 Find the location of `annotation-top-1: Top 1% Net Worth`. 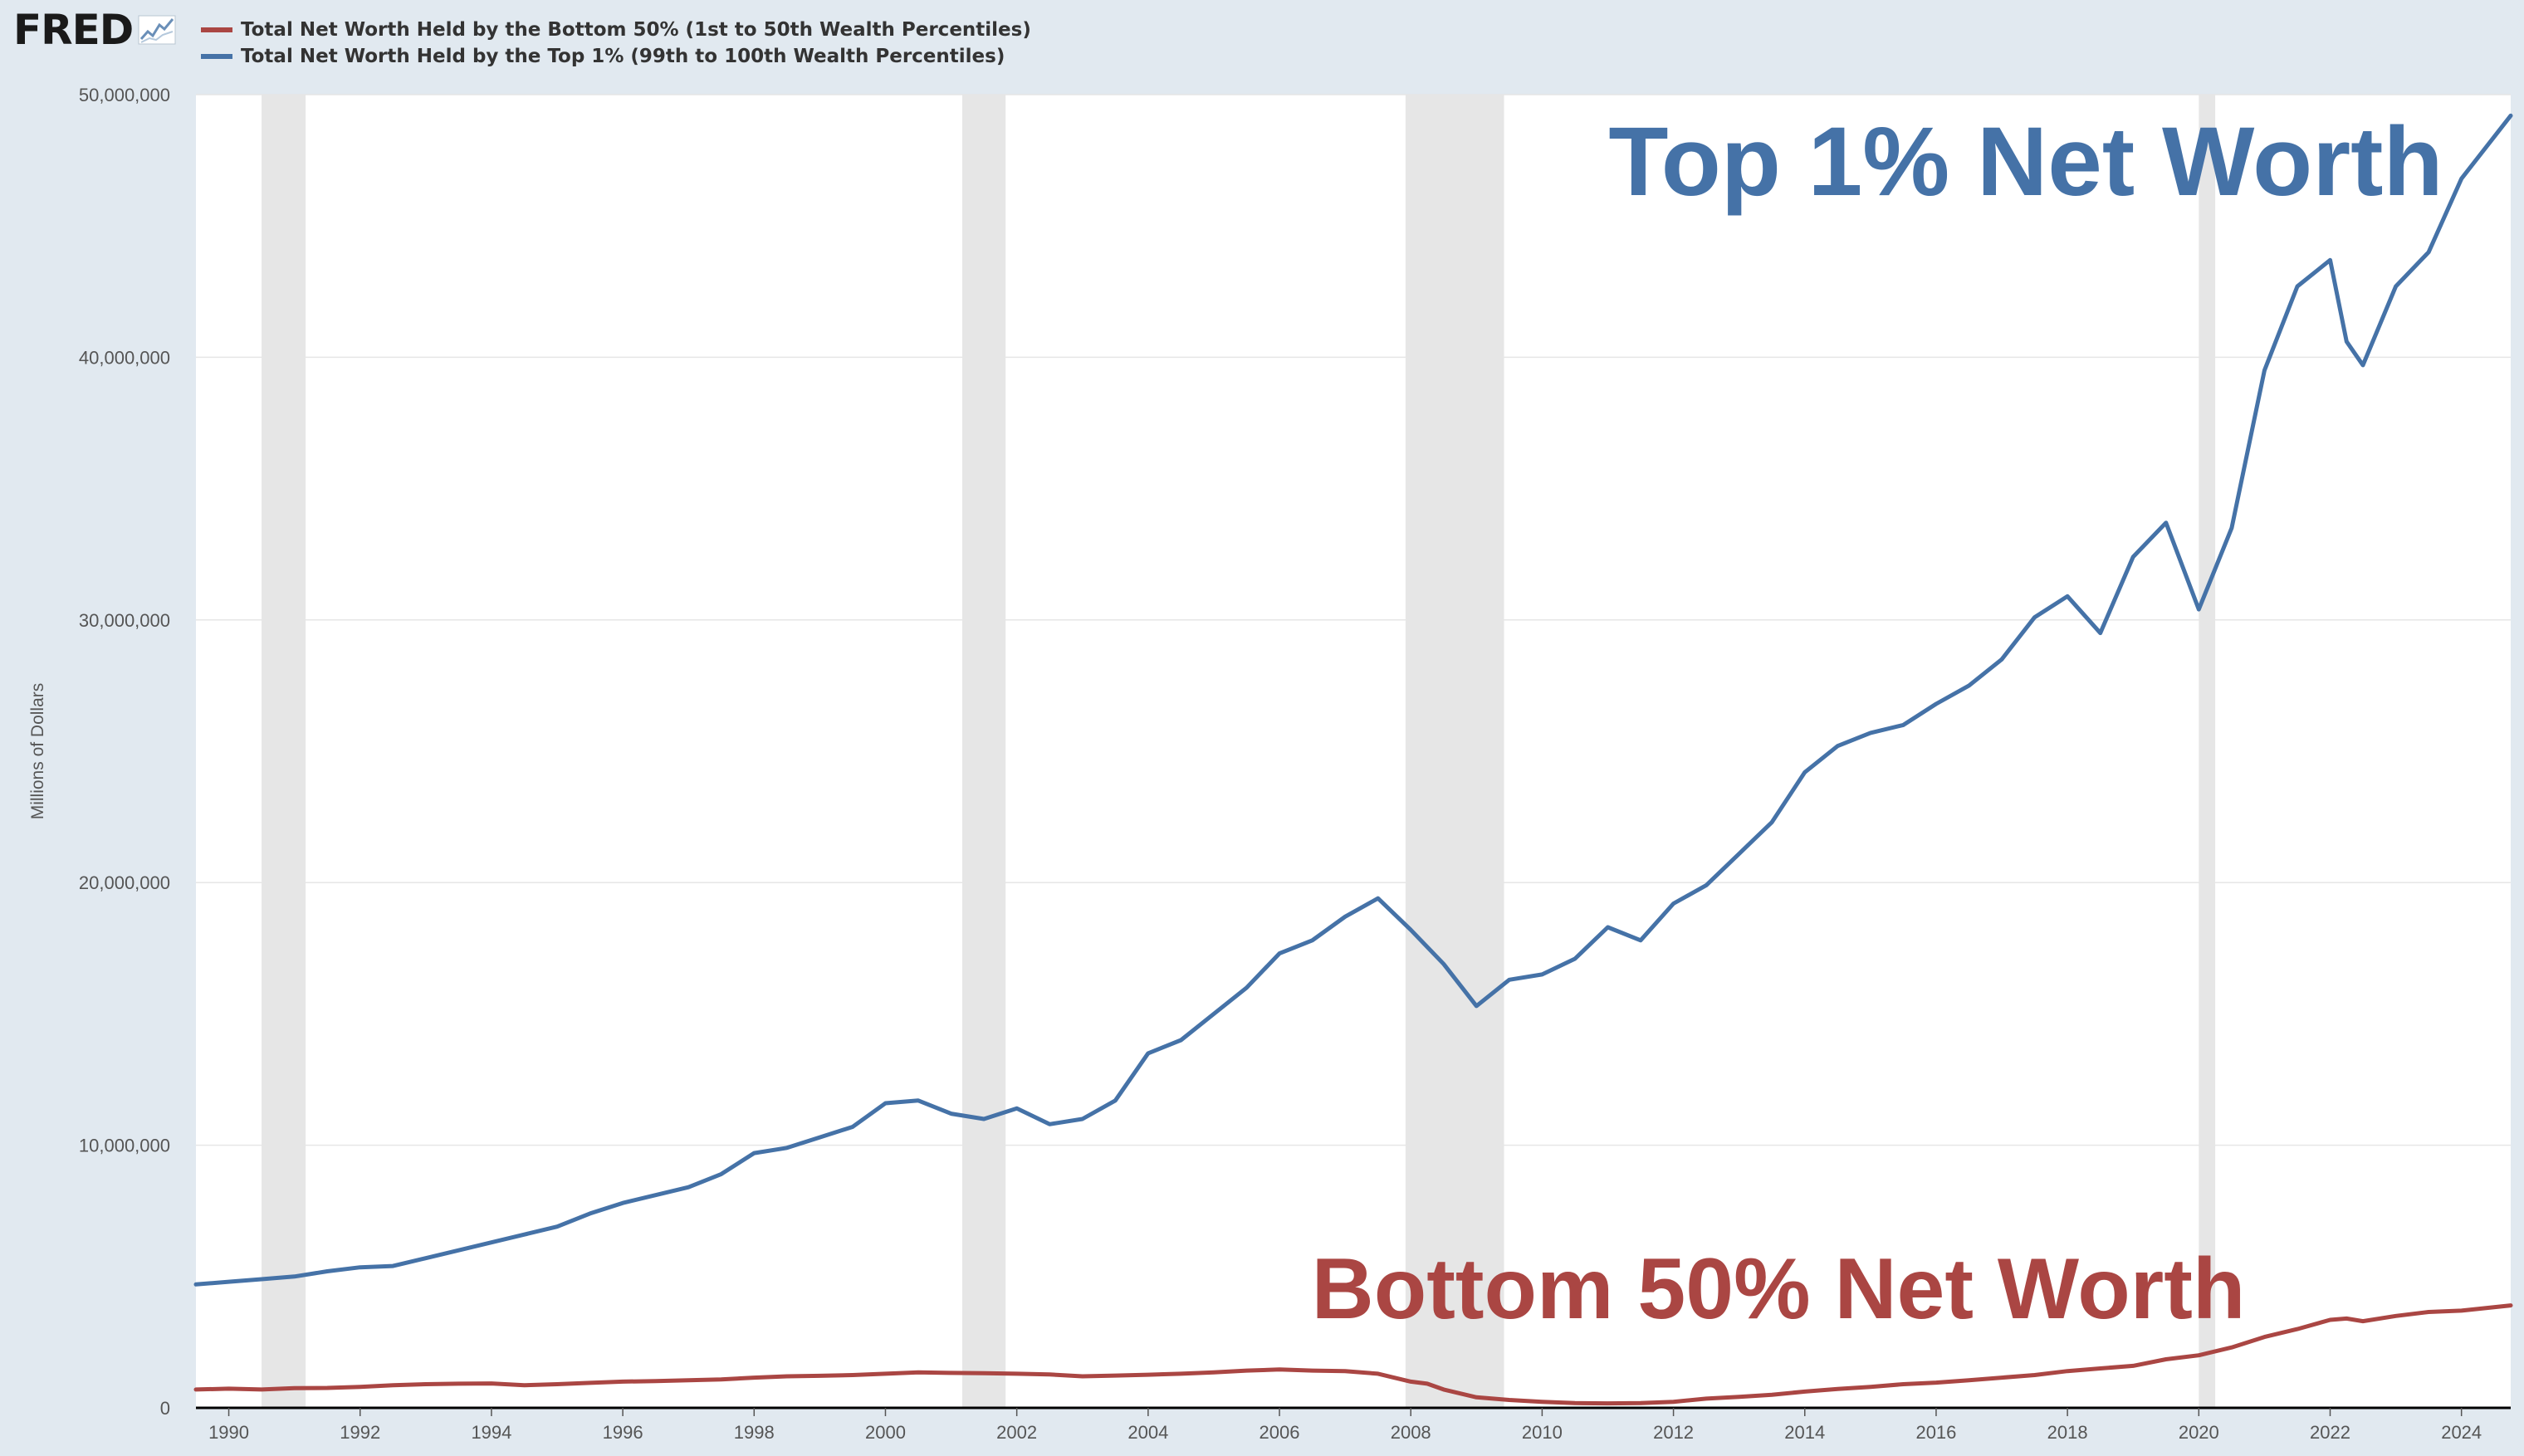

annotation-top-1: Top 1% Net Worth is located at coordinates (2025, 162).